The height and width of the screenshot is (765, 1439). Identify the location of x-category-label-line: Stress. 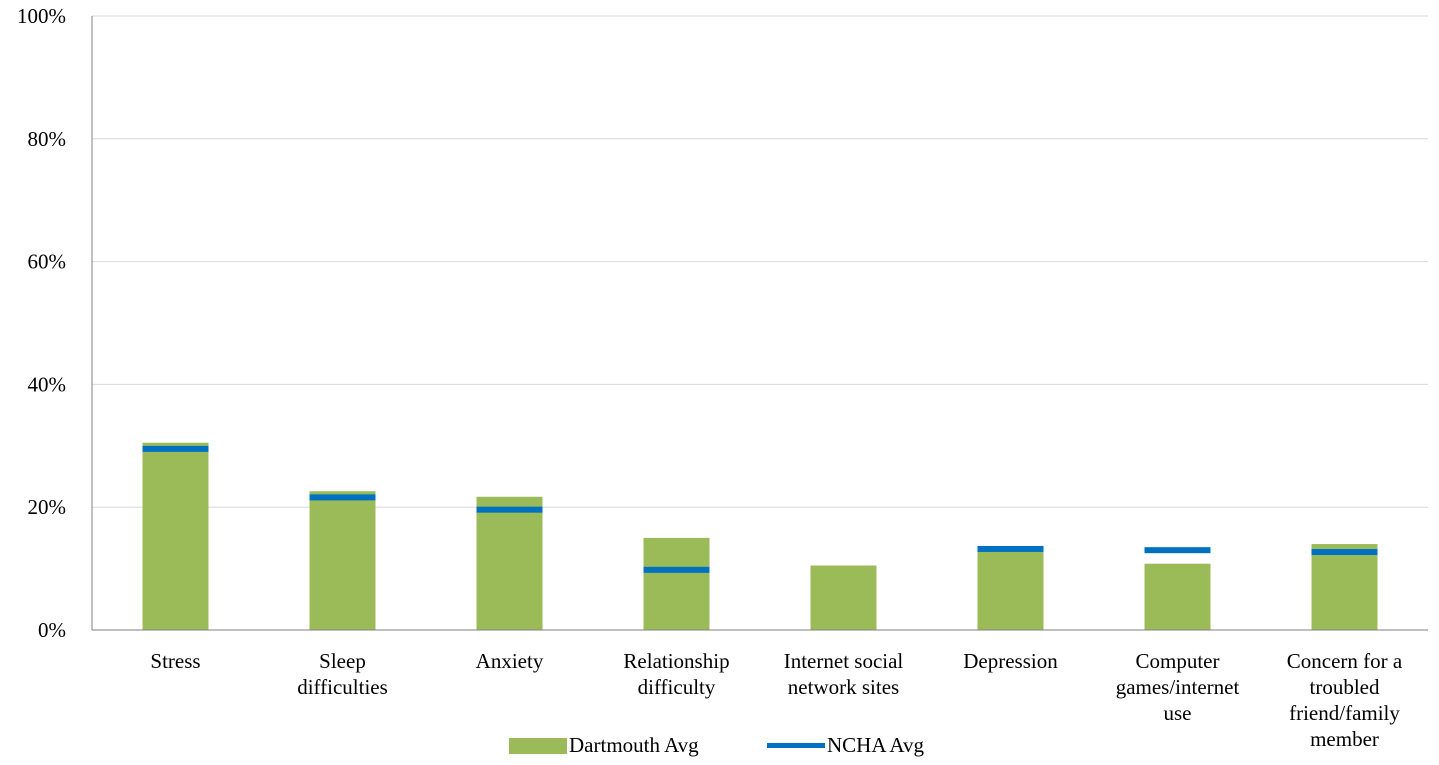
(175, 661).